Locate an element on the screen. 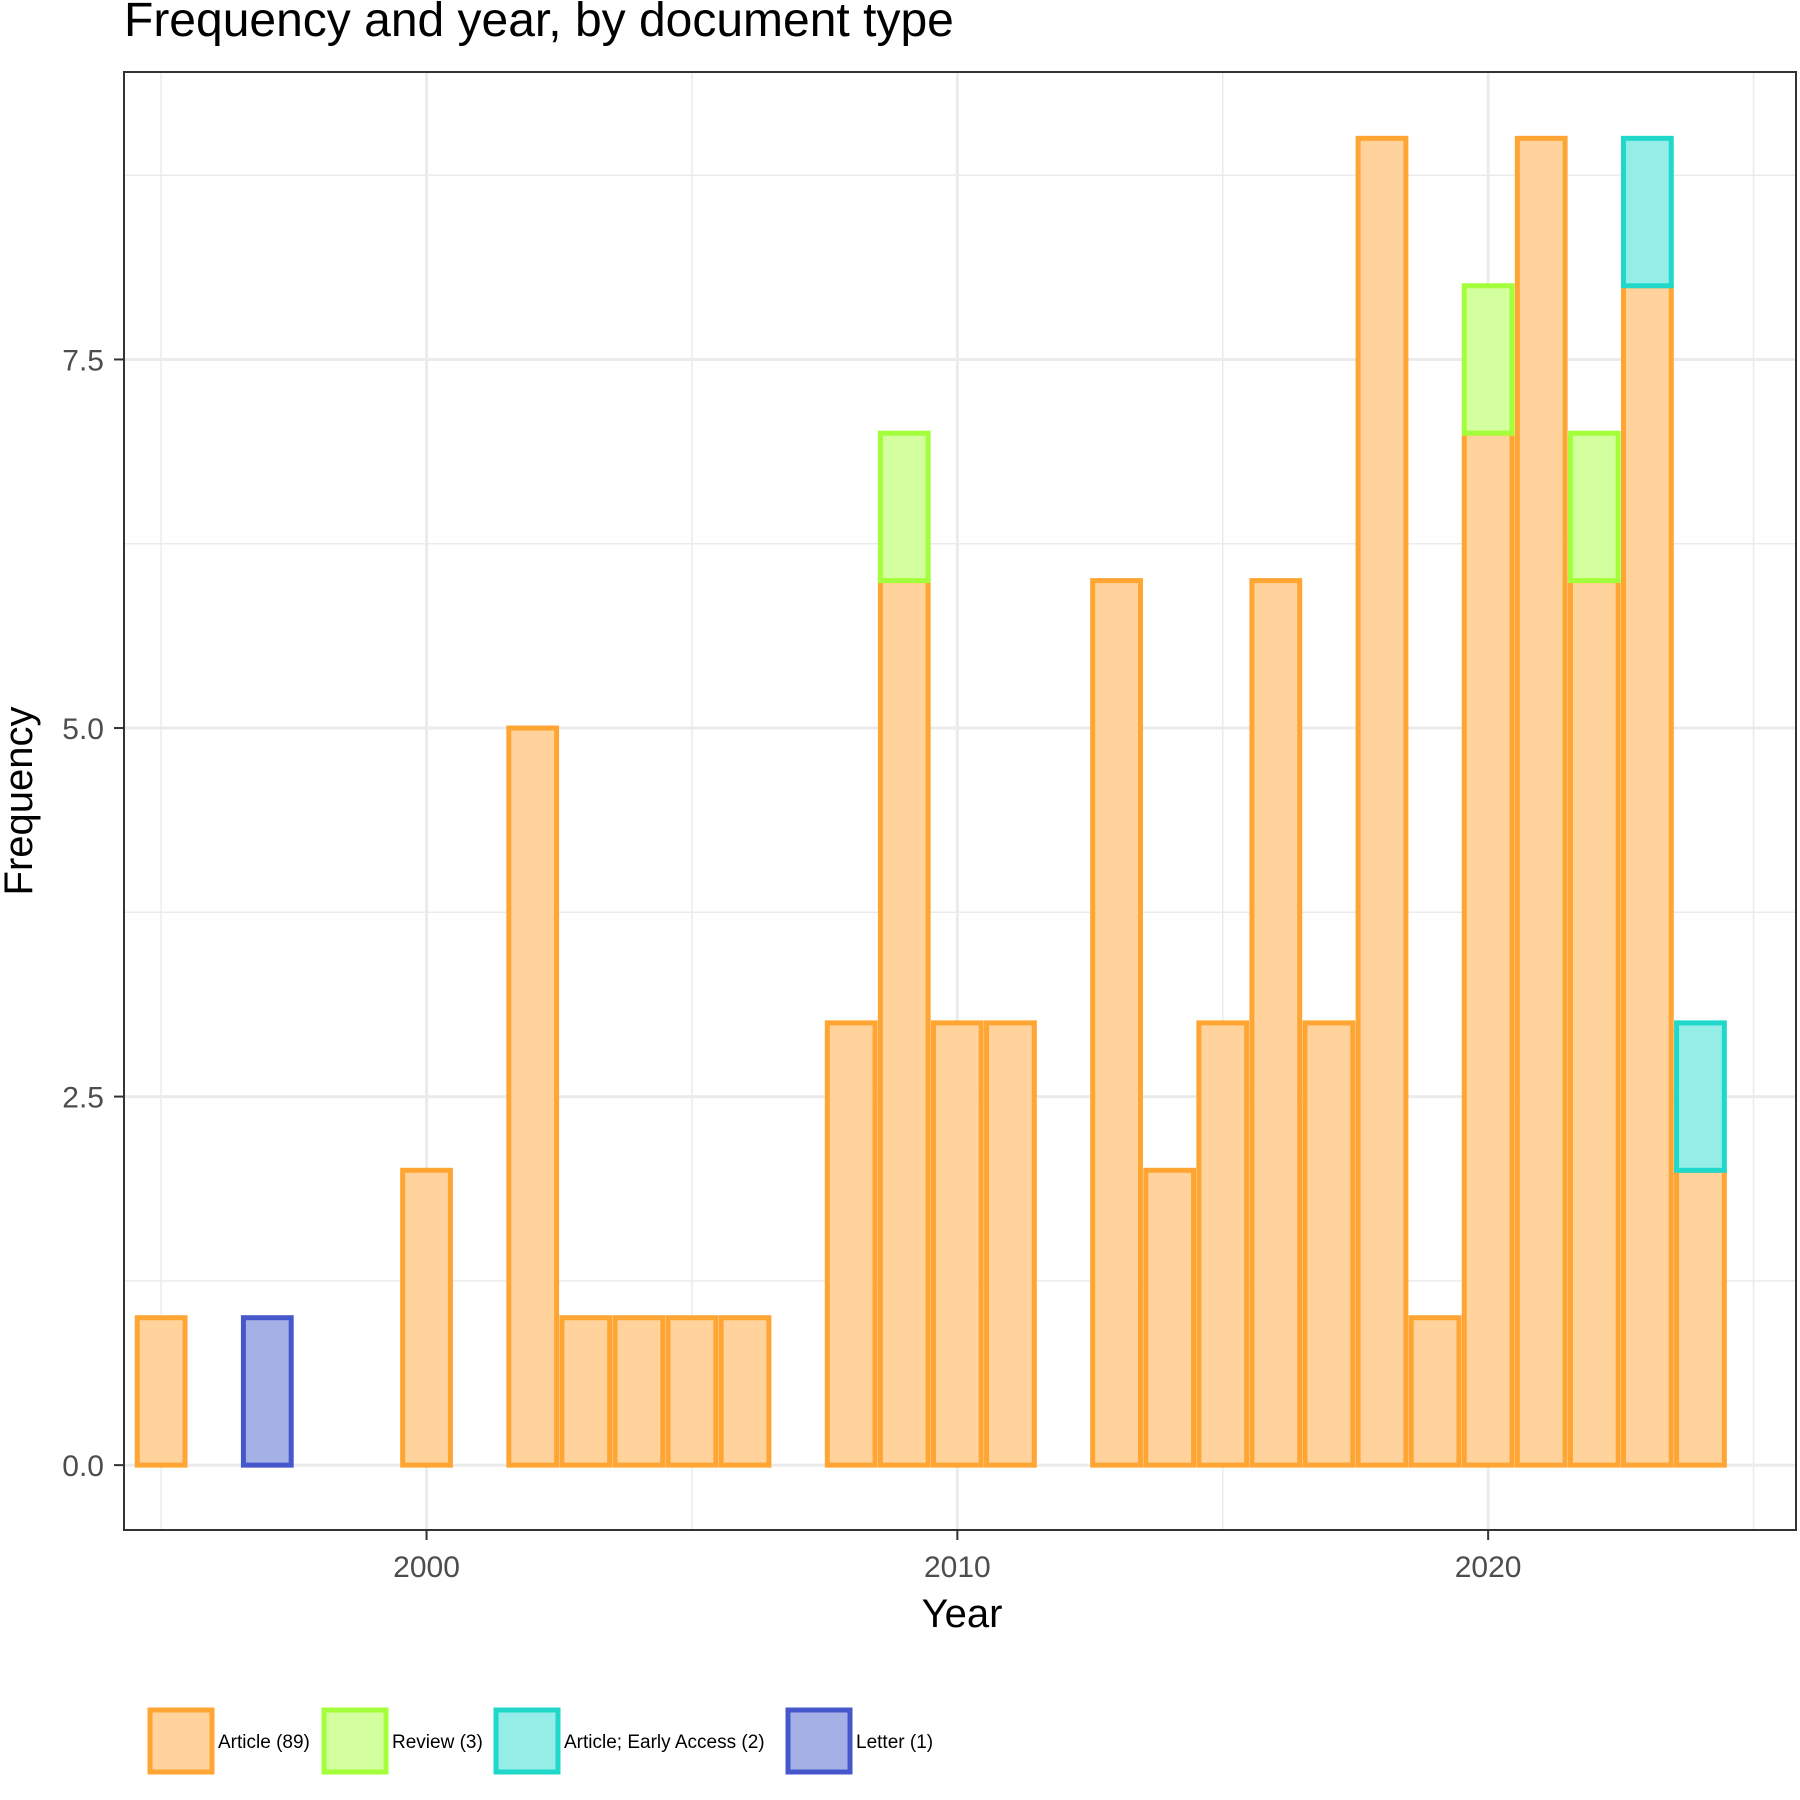 This screenshot has height=1800, width=1800. x-tick-label: 2000 is located at coordinates (426, 1567).